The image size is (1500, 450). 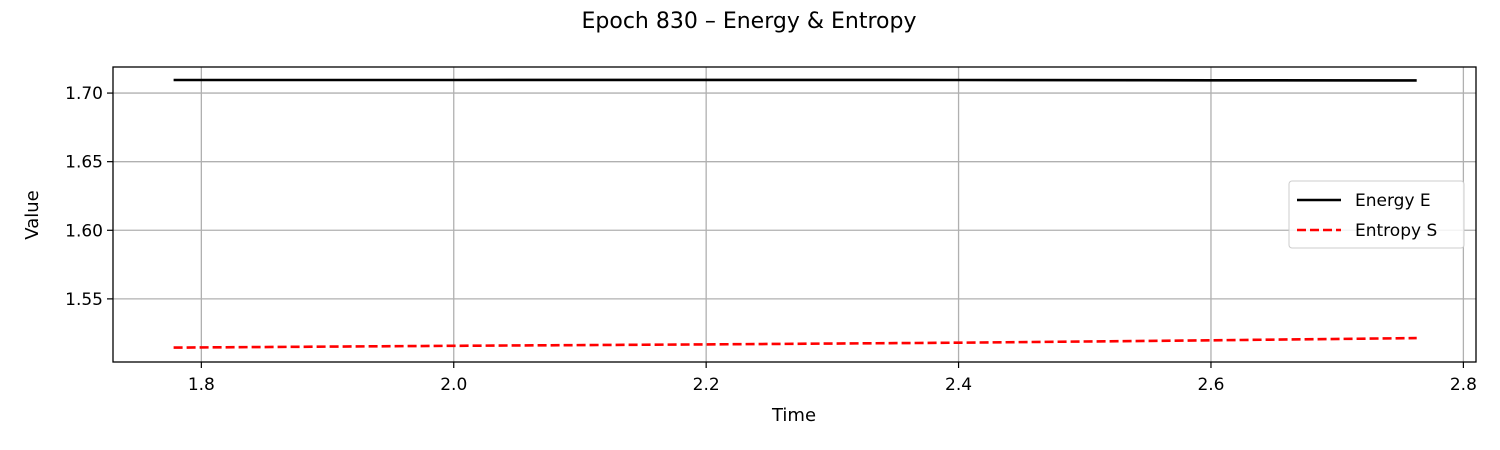 What do you see at coordinates (795, 342) in the screenshot?
I see `series-line-entropy` at bounding box center [795, 342].